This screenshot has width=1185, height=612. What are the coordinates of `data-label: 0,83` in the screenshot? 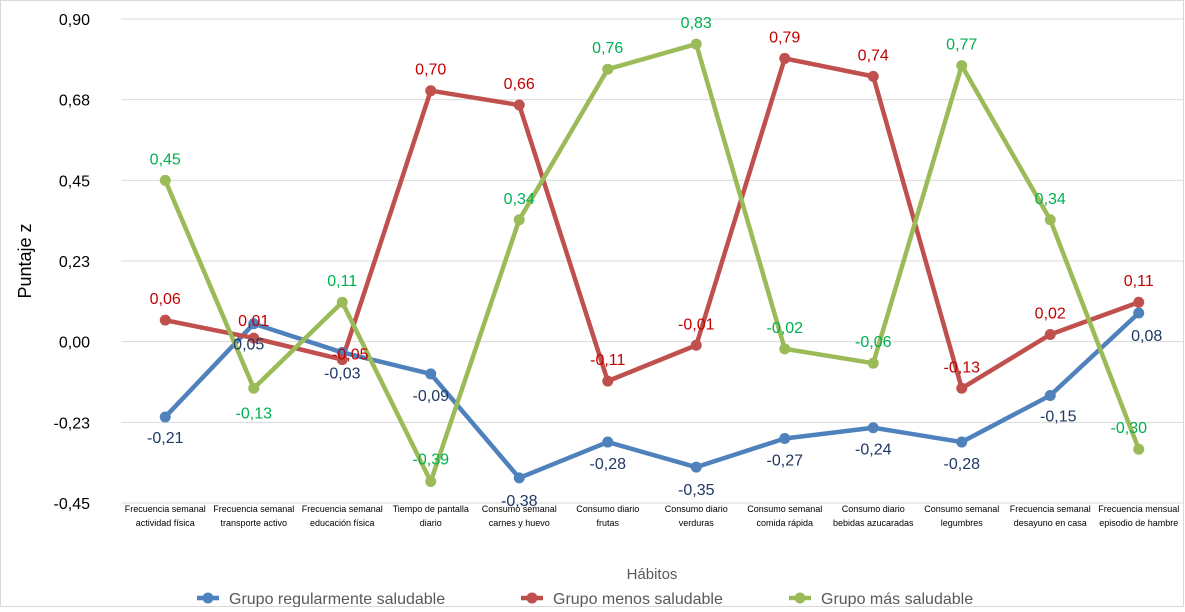 It's located at (696, 23).